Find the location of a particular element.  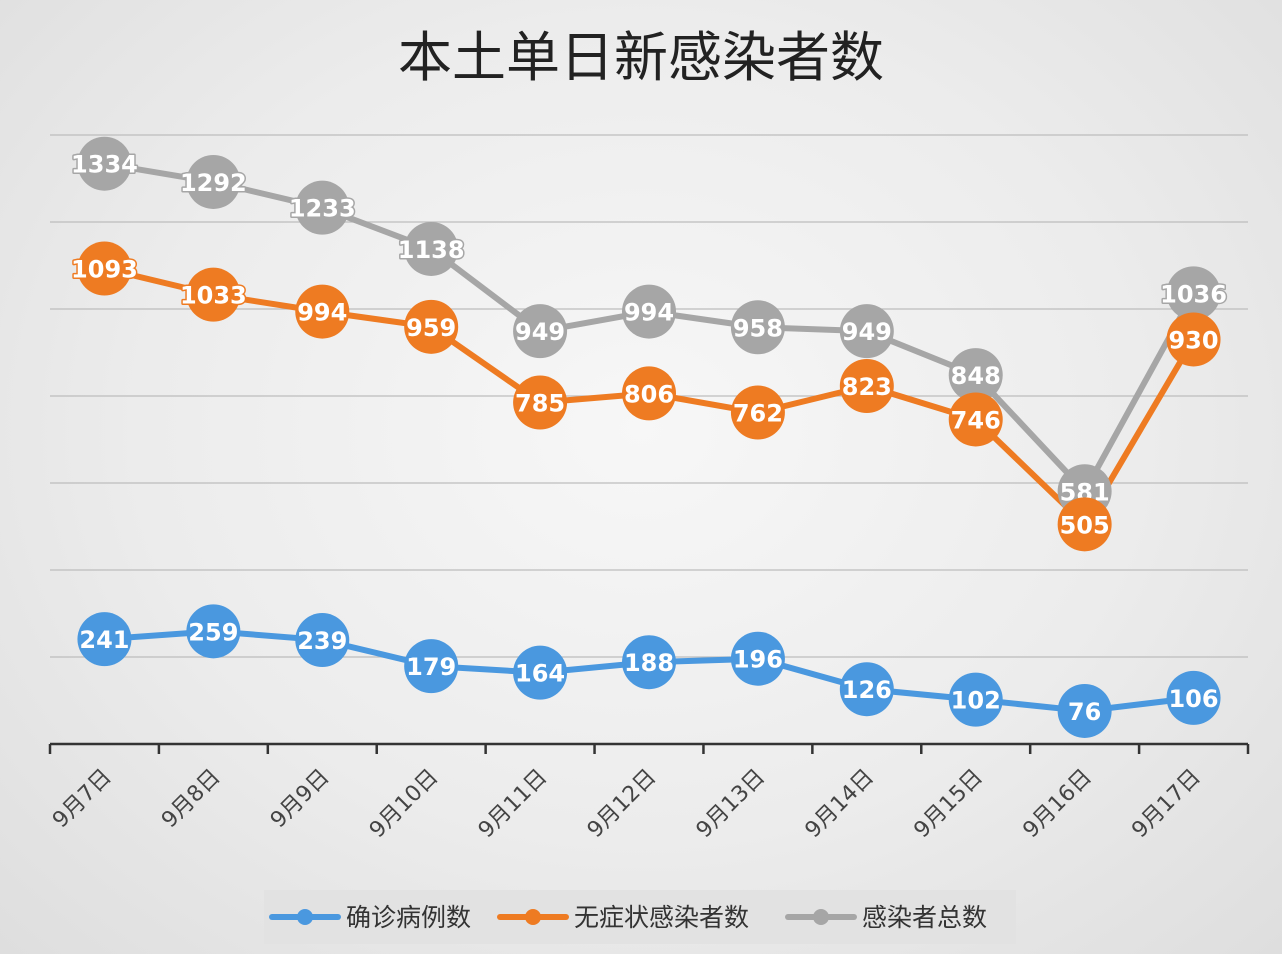

data-label-asymptomatic: 505 is located at coordinates (1085, 525).